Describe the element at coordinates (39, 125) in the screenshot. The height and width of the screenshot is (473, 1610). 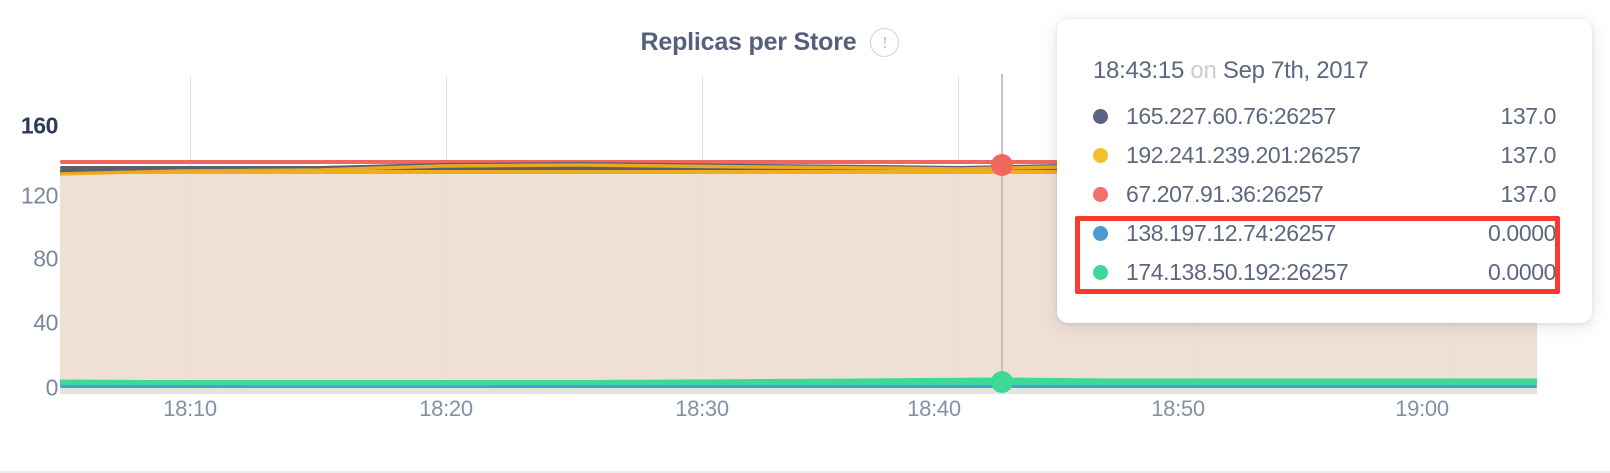
I see `y-axis-tick-160: 160` at that location.